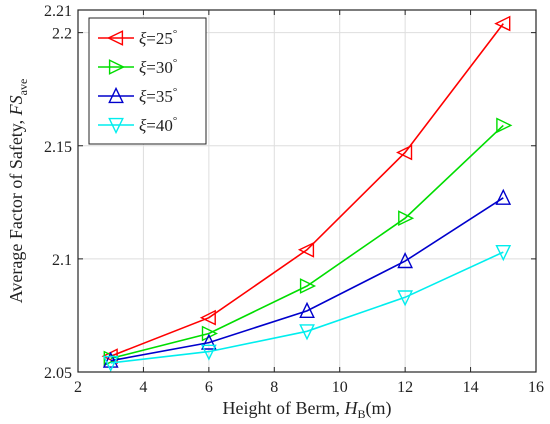  Describe the element at coordinates (274, 387) in the screenshot. I see `x-tick-label: 8` at that location.